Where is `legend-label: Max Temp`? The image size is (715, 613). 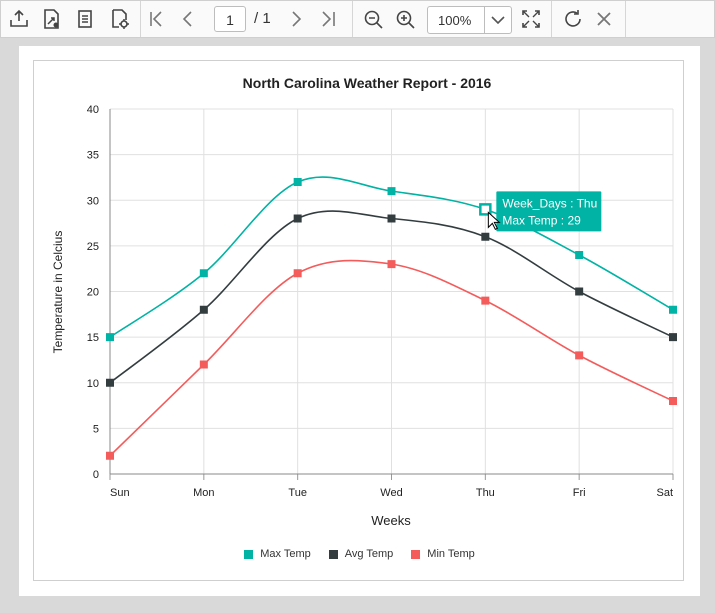
legend-label: Max Temp is located at coordinates (285, 554).